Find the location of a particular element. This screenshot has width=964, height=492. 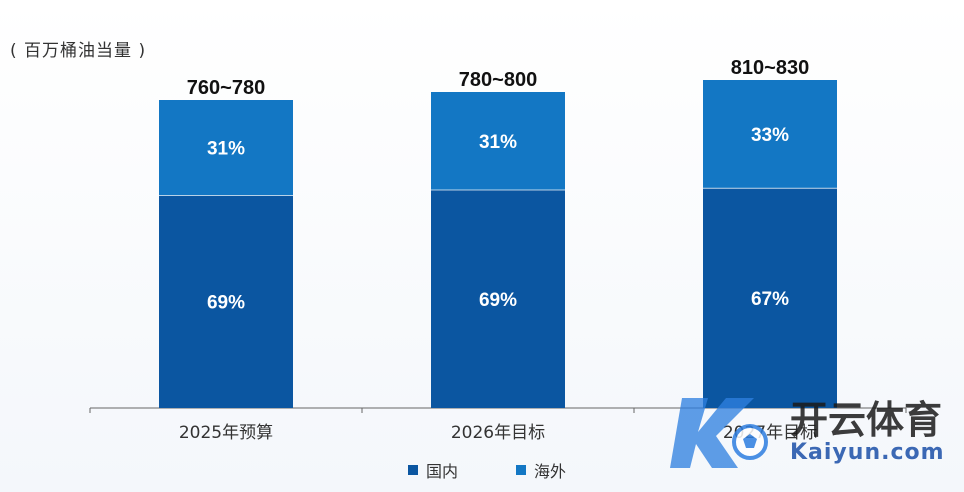

watermark-sub-text: Kaiyun.com is located at coordinates (867, 452).